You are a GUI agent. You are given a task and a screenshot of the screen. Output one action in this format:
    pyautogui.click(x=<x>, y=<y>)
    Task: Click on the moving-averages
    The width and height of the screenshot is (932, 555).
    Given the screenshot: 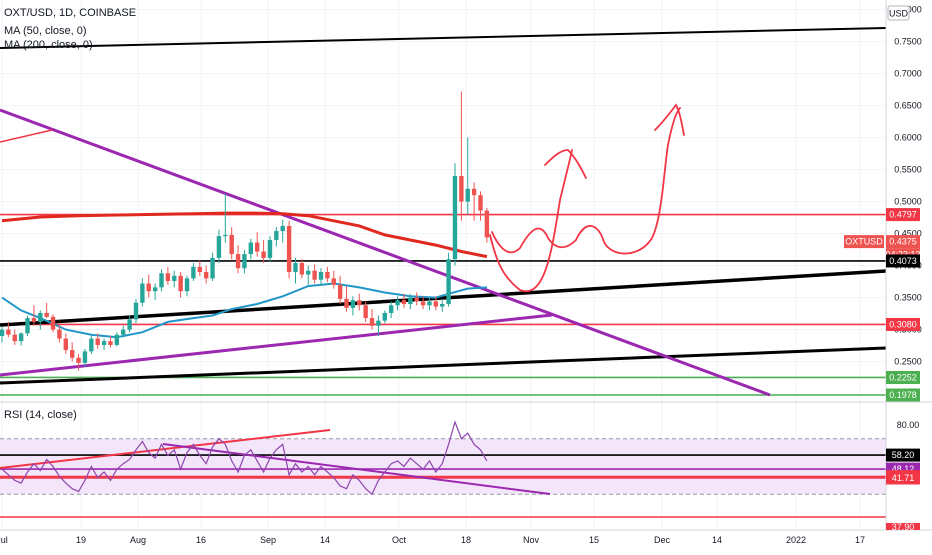 What is the action you would take?
    pyautogui.click(x=244, y=275)
    